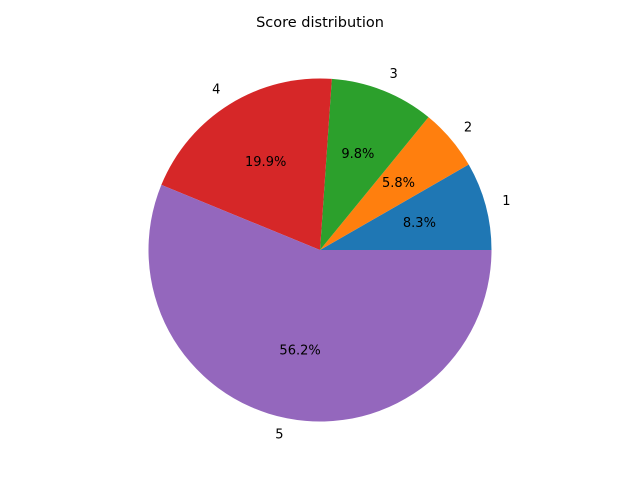 This screenshot has height=480, width=640. Describe the element at coordinates (468, 127) in the screenshot. I see `slice-category-label: 2` at that location.